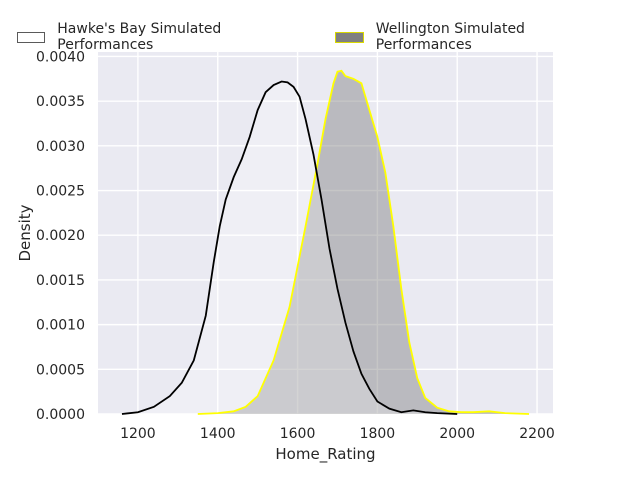 The image size is (640, 480). Describe the element at coordinates (60, 147) in the screenshot. I see `y-tick-label: 0.0030` at that location.